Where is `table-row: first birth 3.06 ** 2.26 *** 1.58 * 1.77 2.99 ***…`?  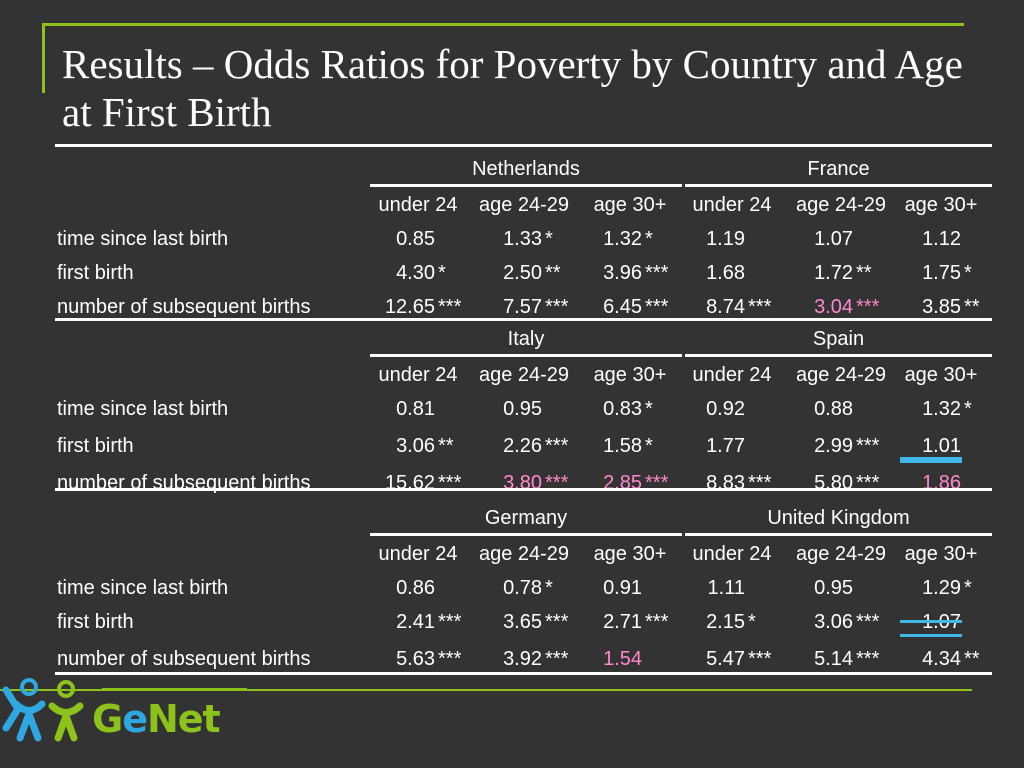 table-row: first birth 3.06 ** 2.26 *** 1.58 * 1.77 2.99 ***… is located at coordinates (523, 446).